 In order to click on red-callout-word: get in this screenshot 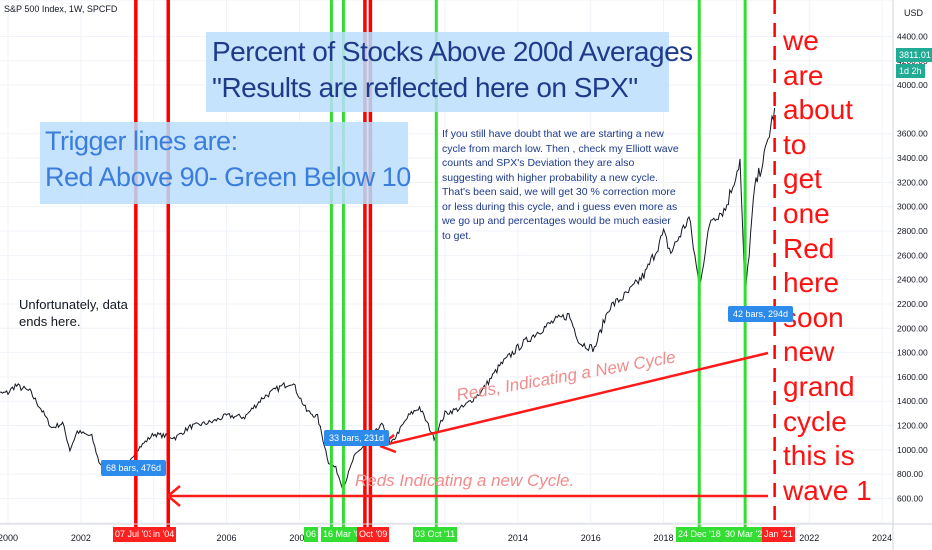, I will do `click(802, 179)`.